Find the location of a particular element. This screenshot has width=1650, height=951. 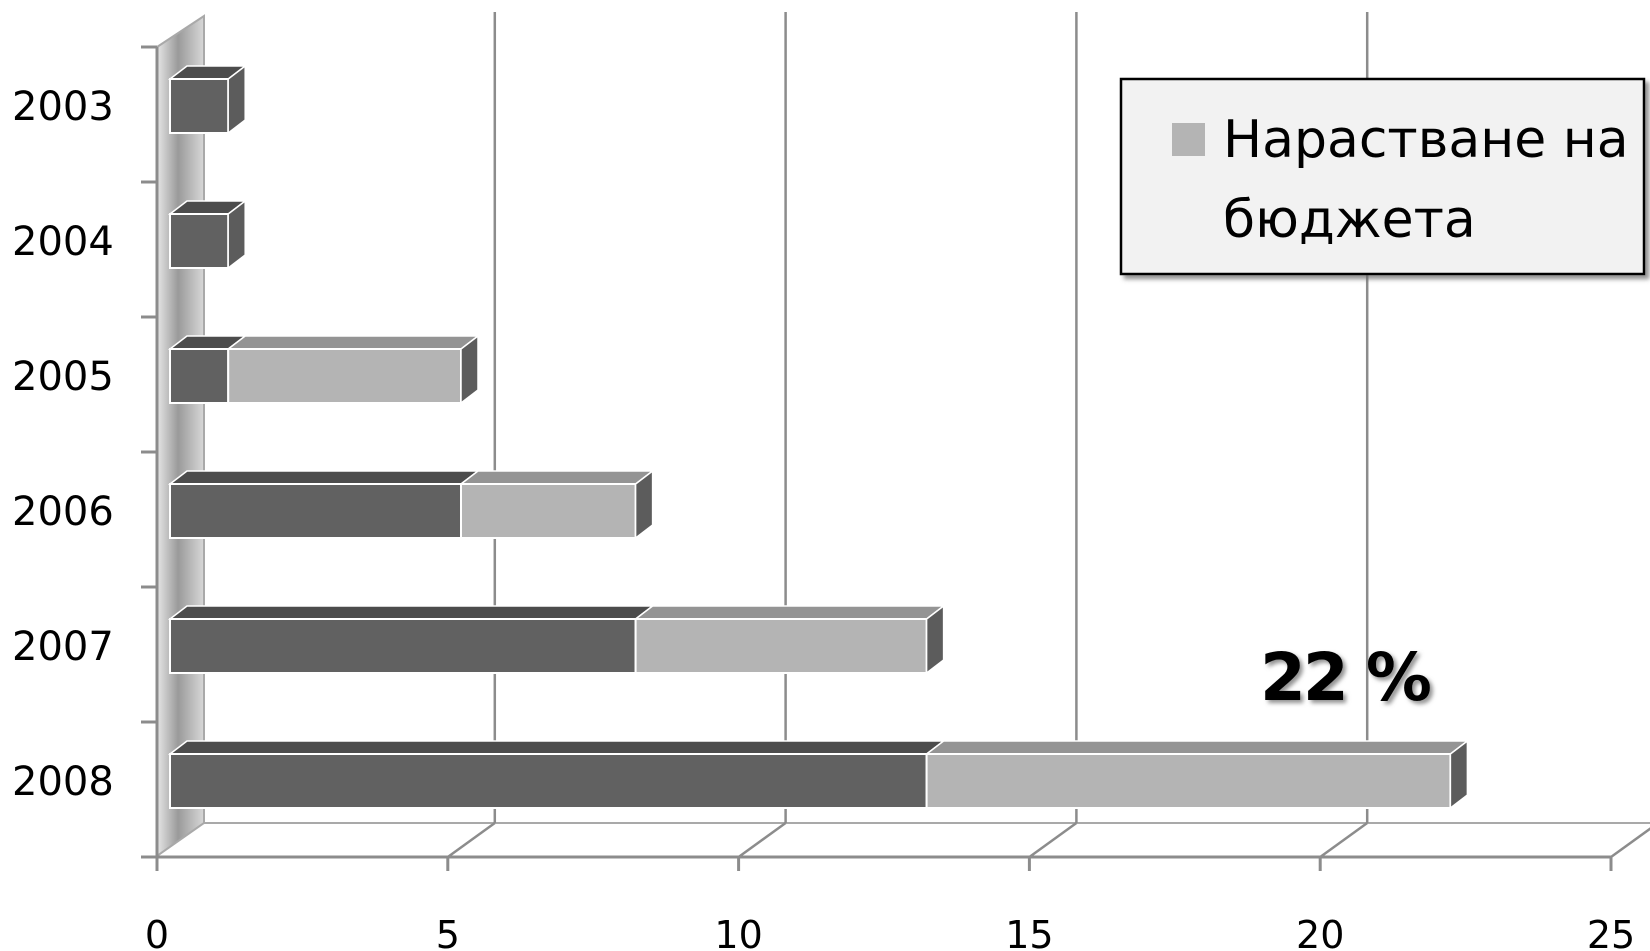

x-tick-marks is located at coordinates (884, 864).